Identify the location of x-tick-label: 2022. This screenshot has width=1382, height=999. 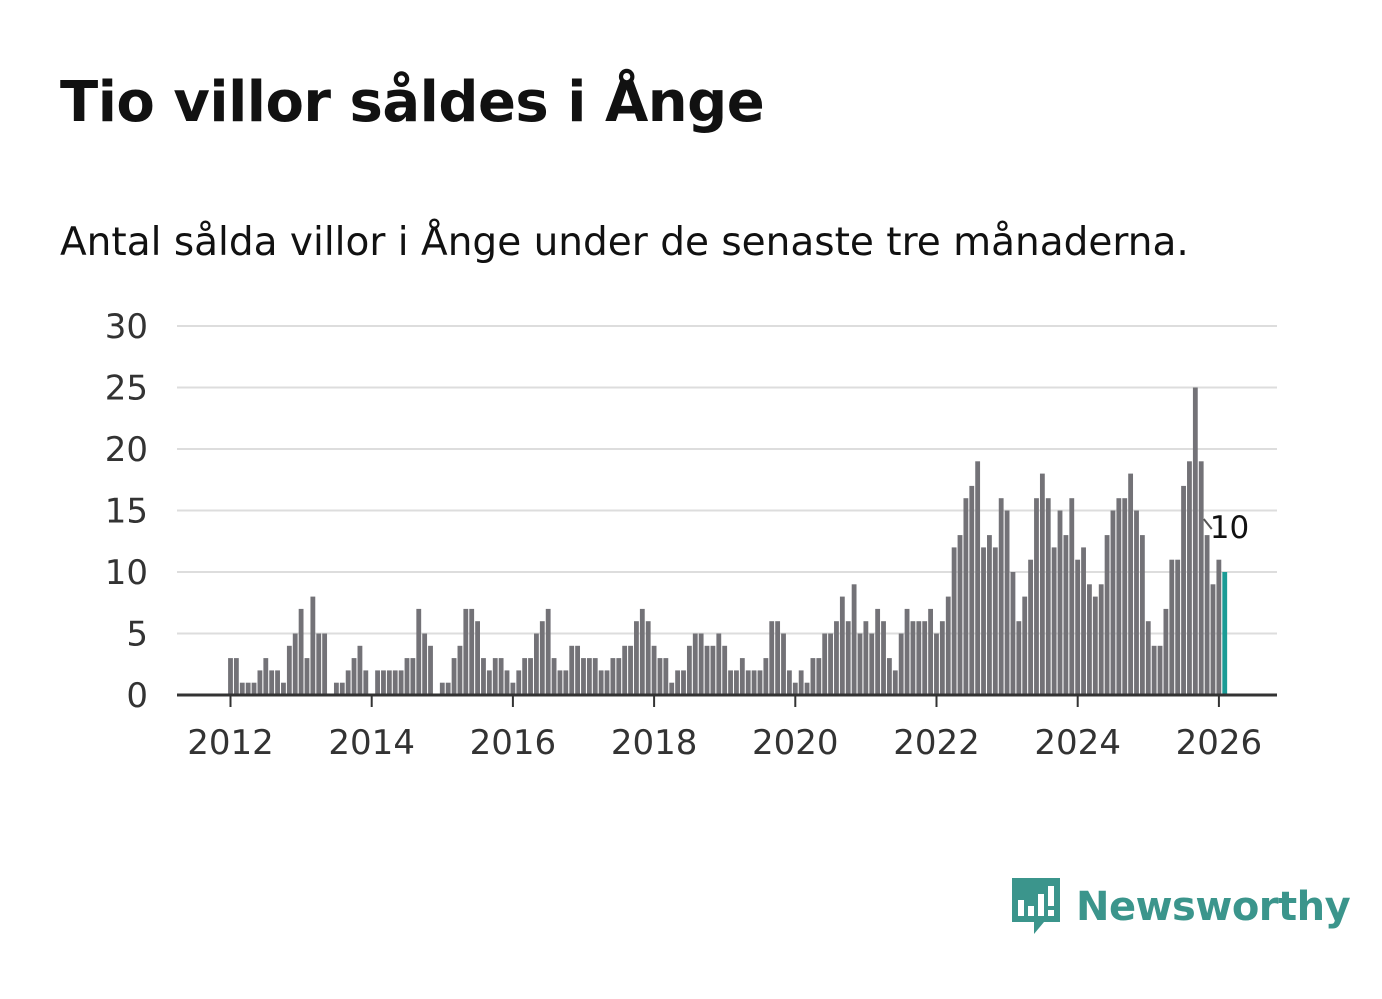
(936, 743).